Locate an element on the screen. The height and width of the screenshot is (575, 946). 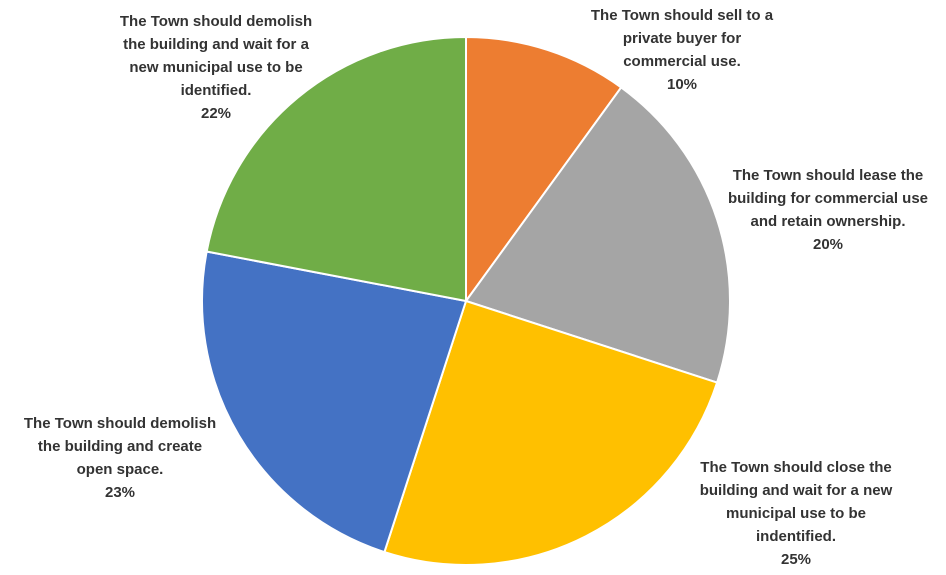
slice-label-line: the building and create is located at coordinates (120, 446).